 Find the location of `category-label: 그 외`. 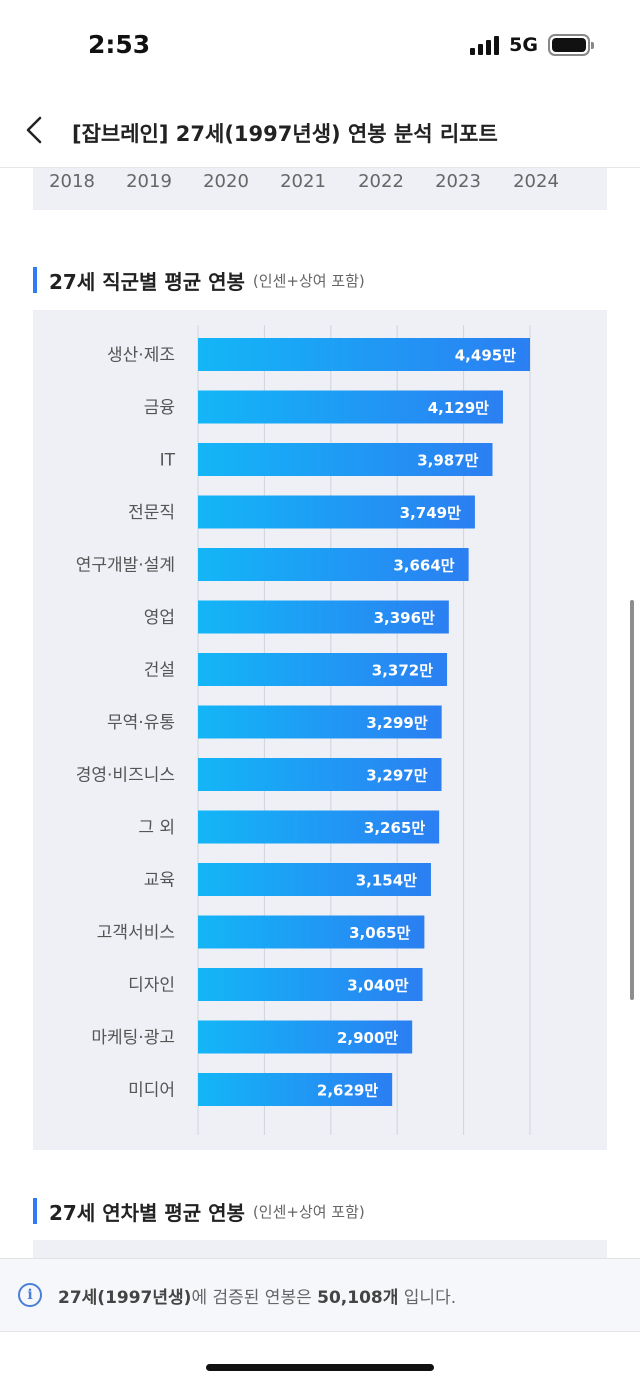

category-label: 그 외 is located at coordinates (156, 828).